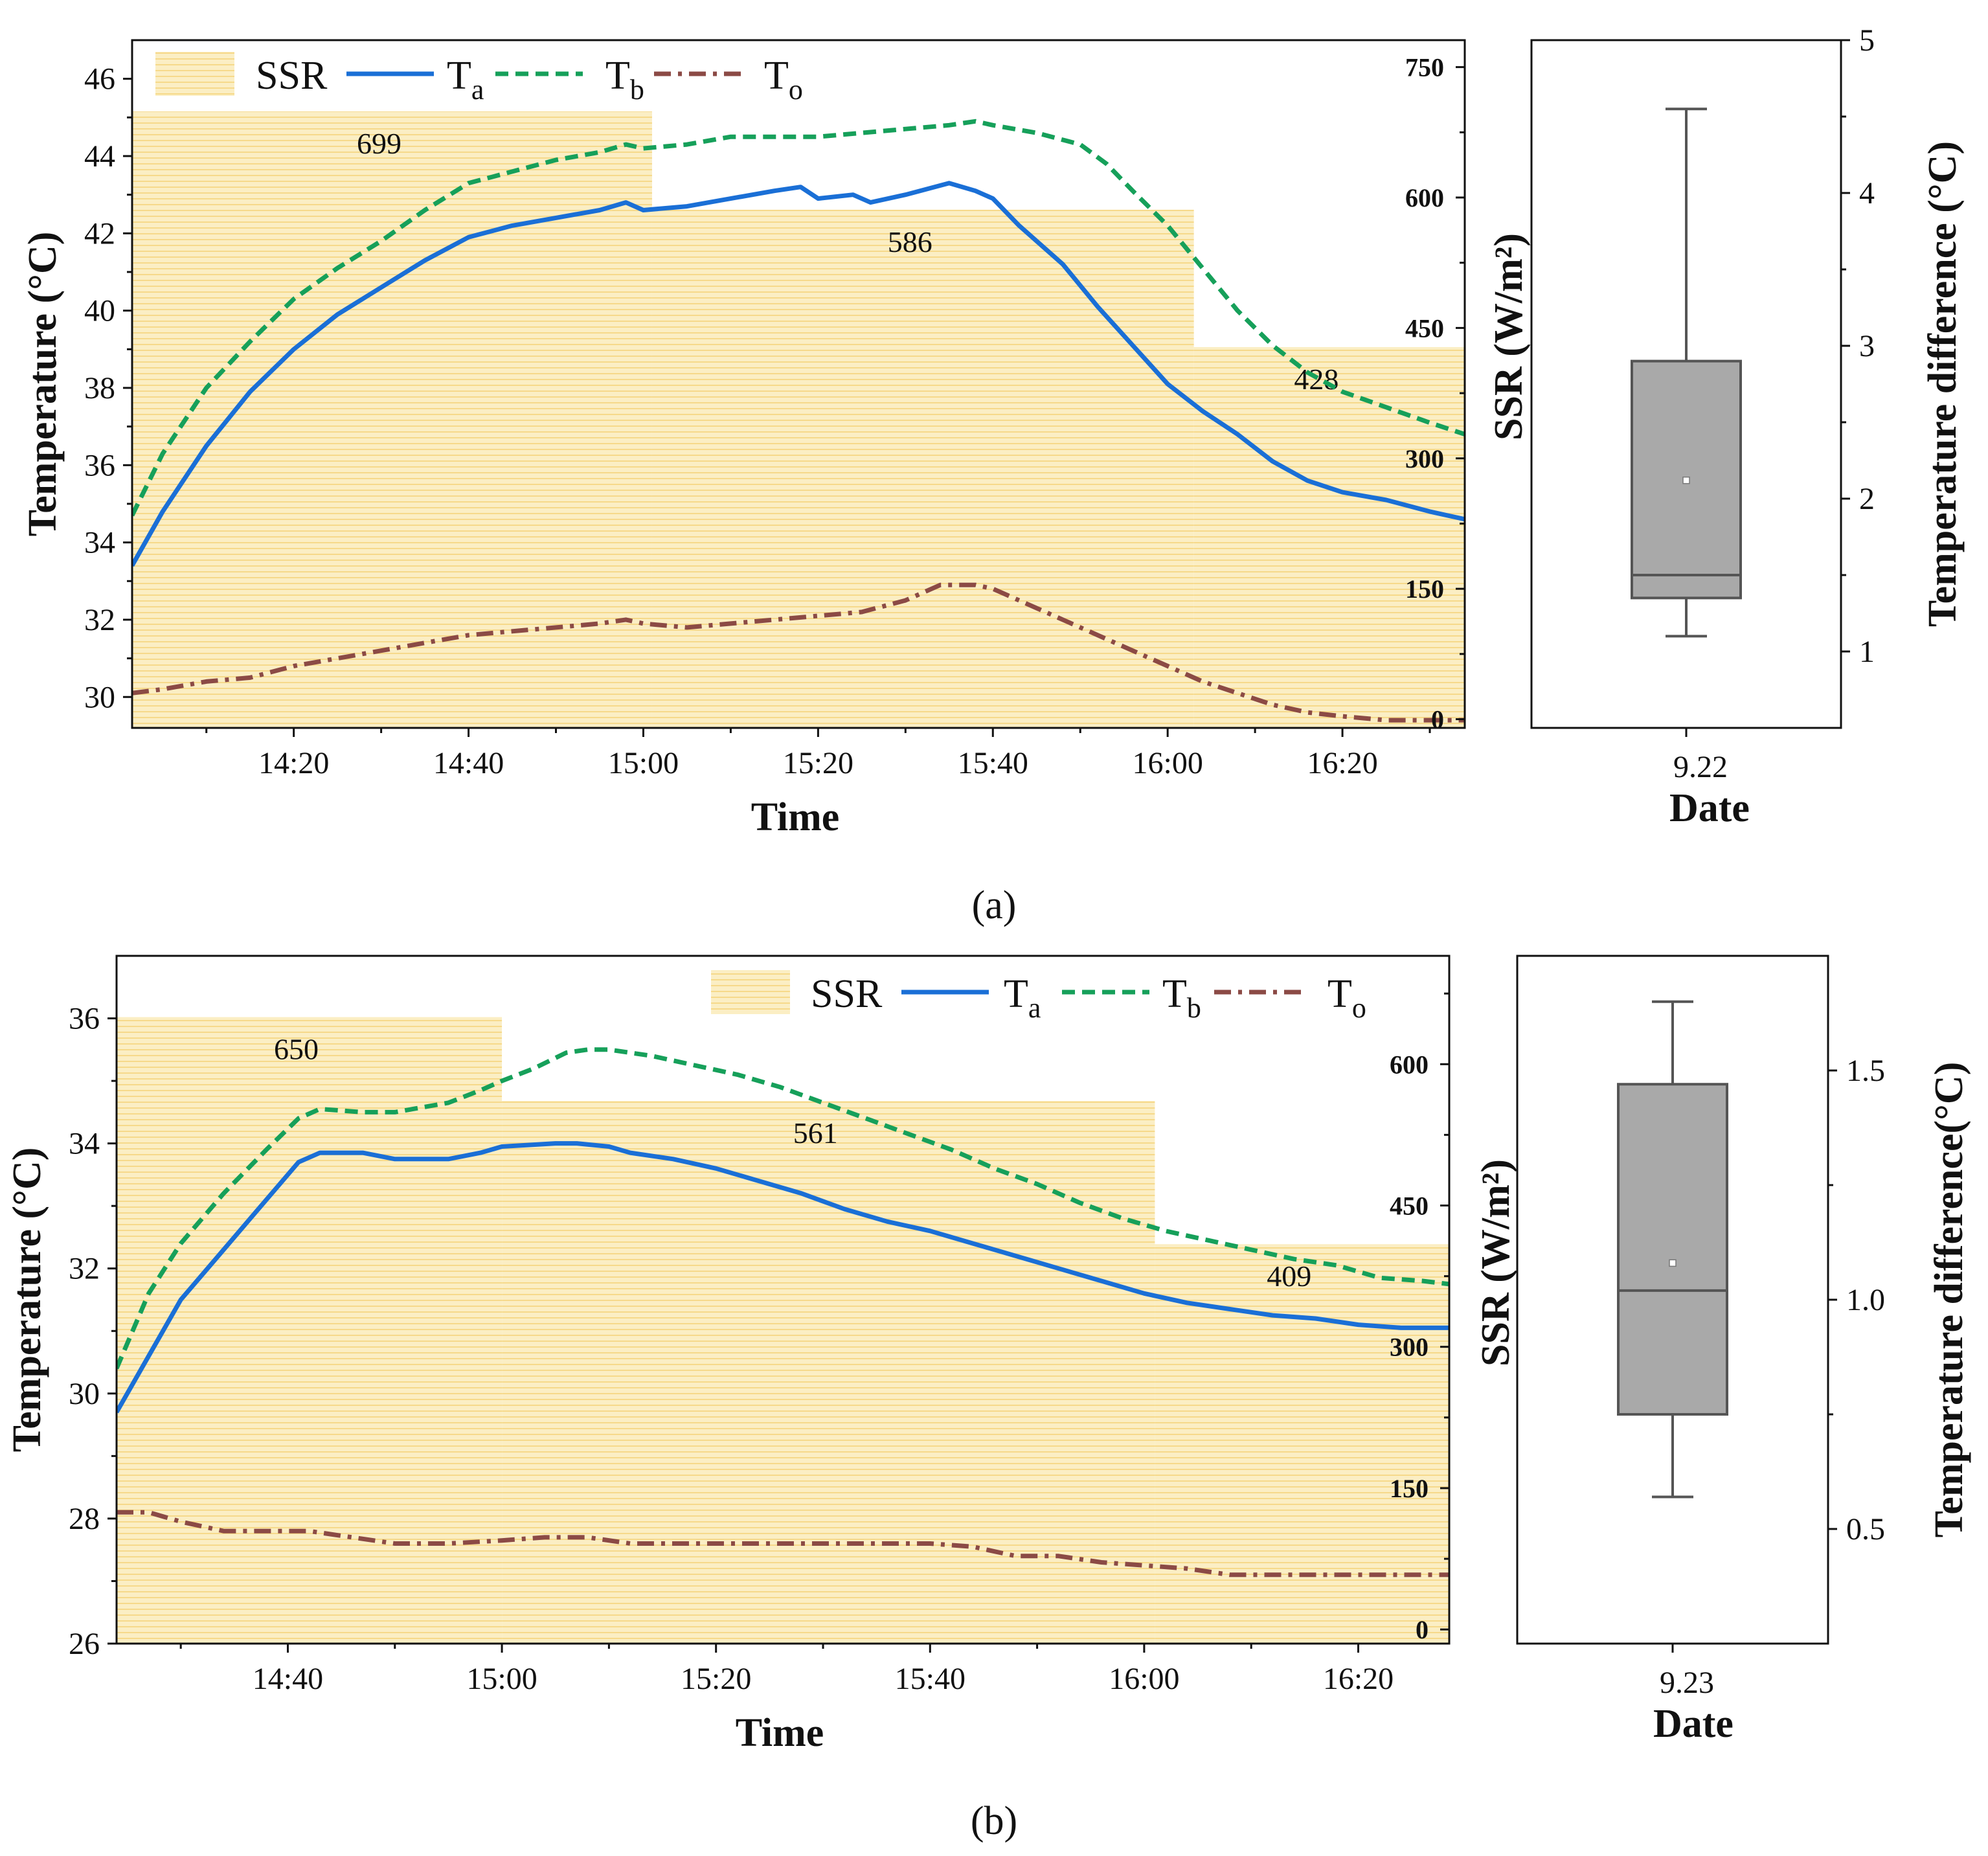  I want to click on box-axes-b: 0.5 1.0 1.5, so click(1778, 1353).